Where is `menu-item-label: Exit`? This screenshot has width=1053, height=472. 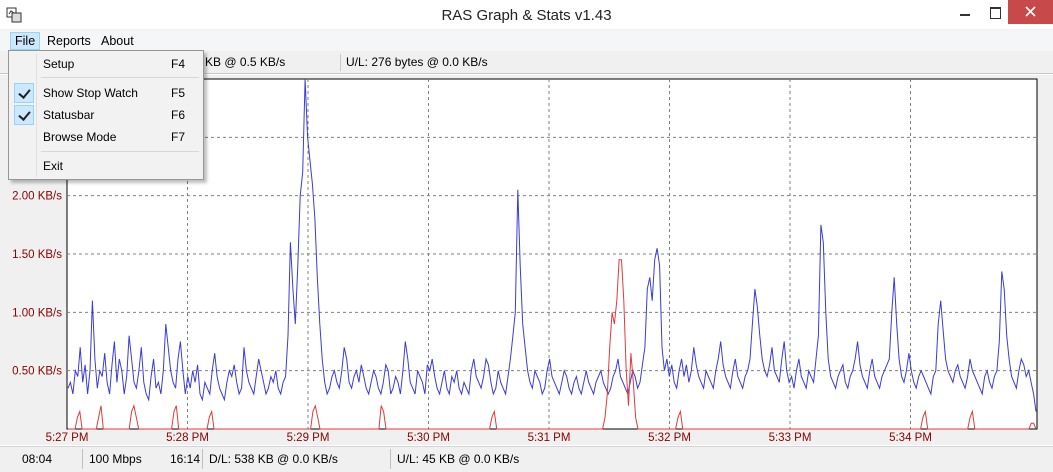 menu-item-label: Exit is located at coordinates (53, 166).